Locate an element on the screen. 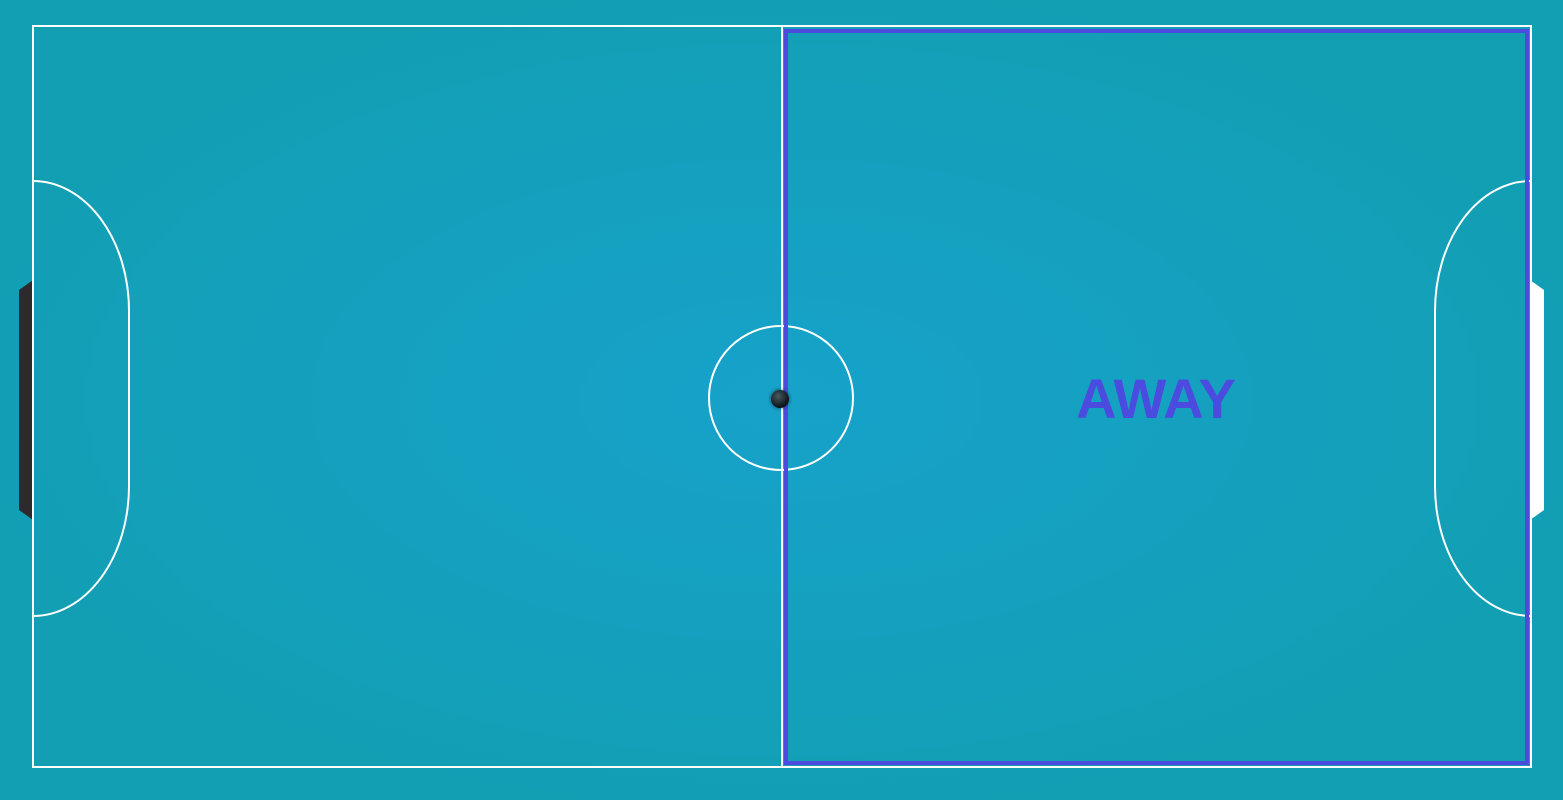 This screenshot has width=1563, height=800. left-penalty-area is located at coordinates (81, 398).